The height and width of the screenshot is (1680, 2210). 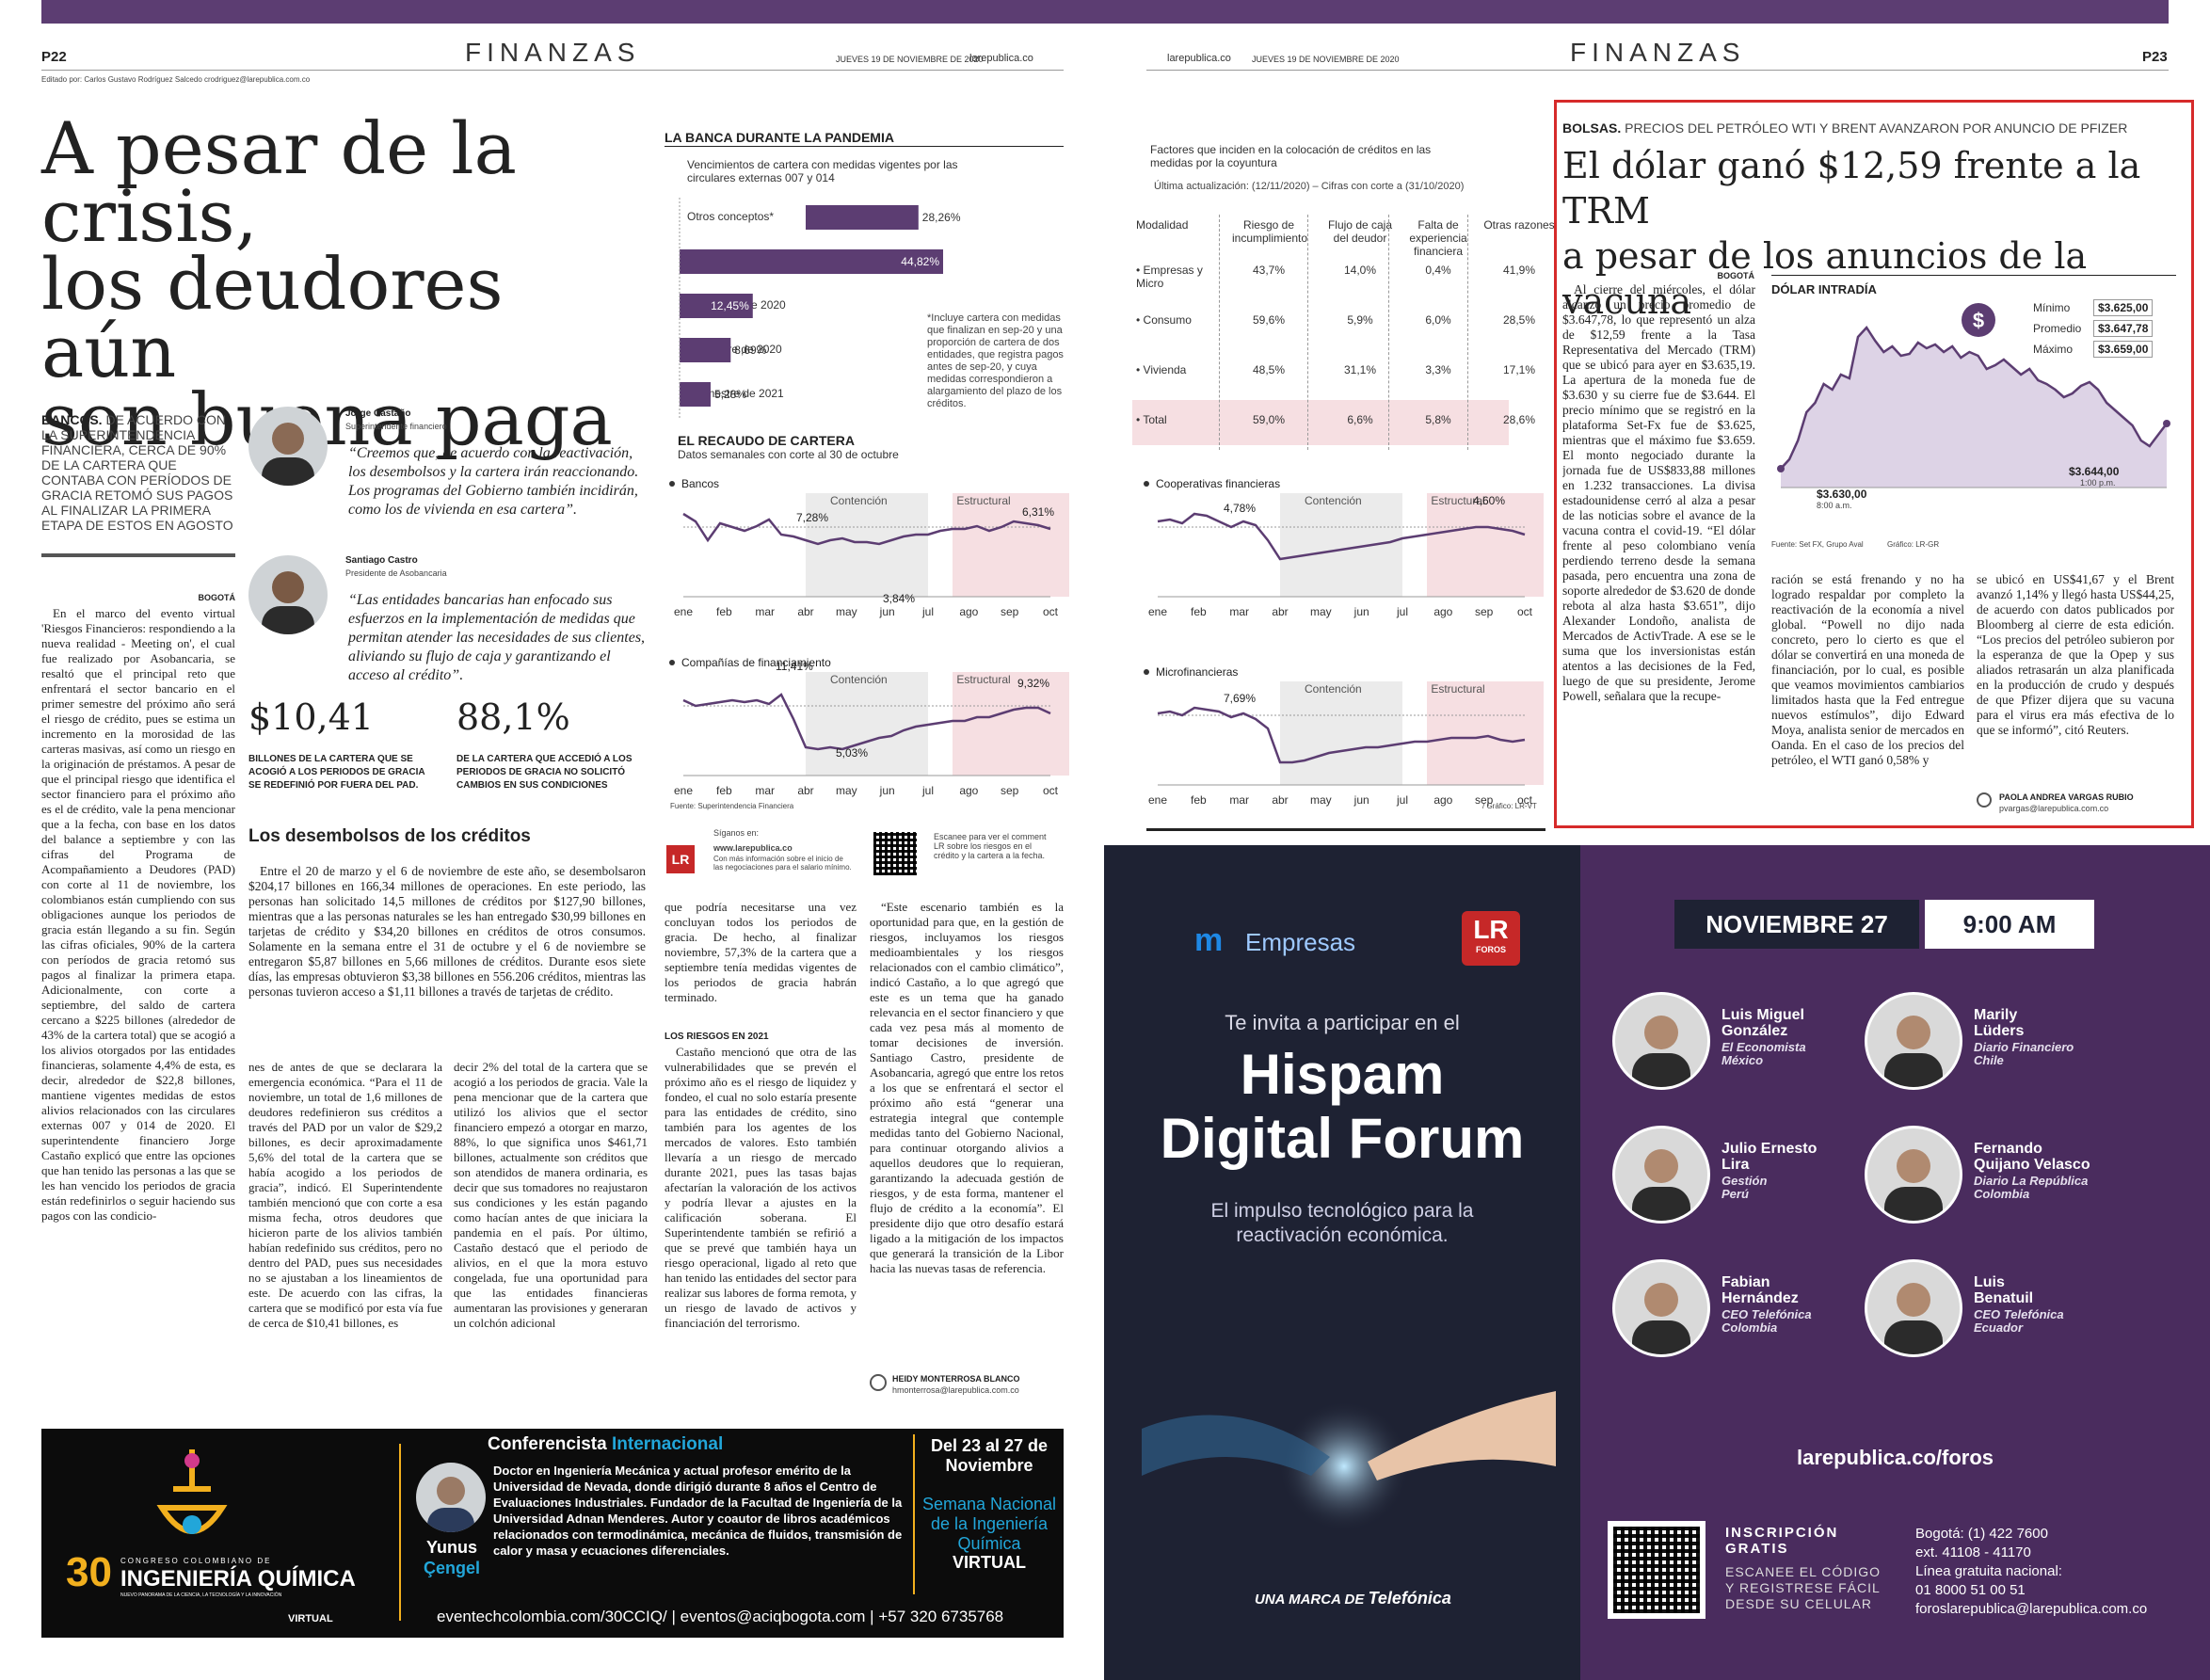 I want to click on table-cell: 28,6%, so click(x=1519, y=419).